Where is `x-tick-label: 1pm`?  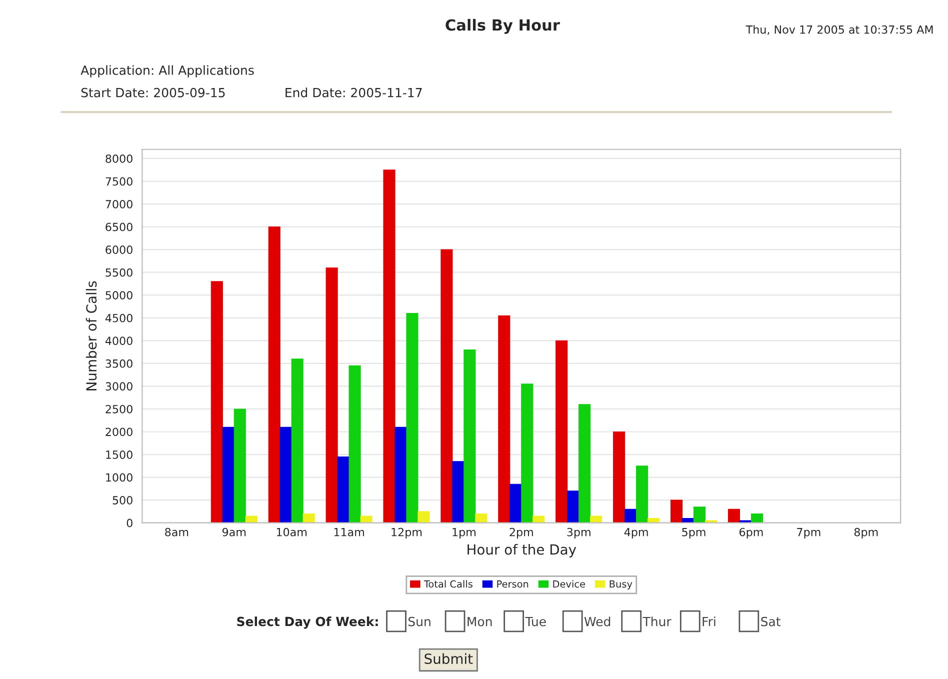 x-tick-label: 1pm is located at coordinates (464, 533).